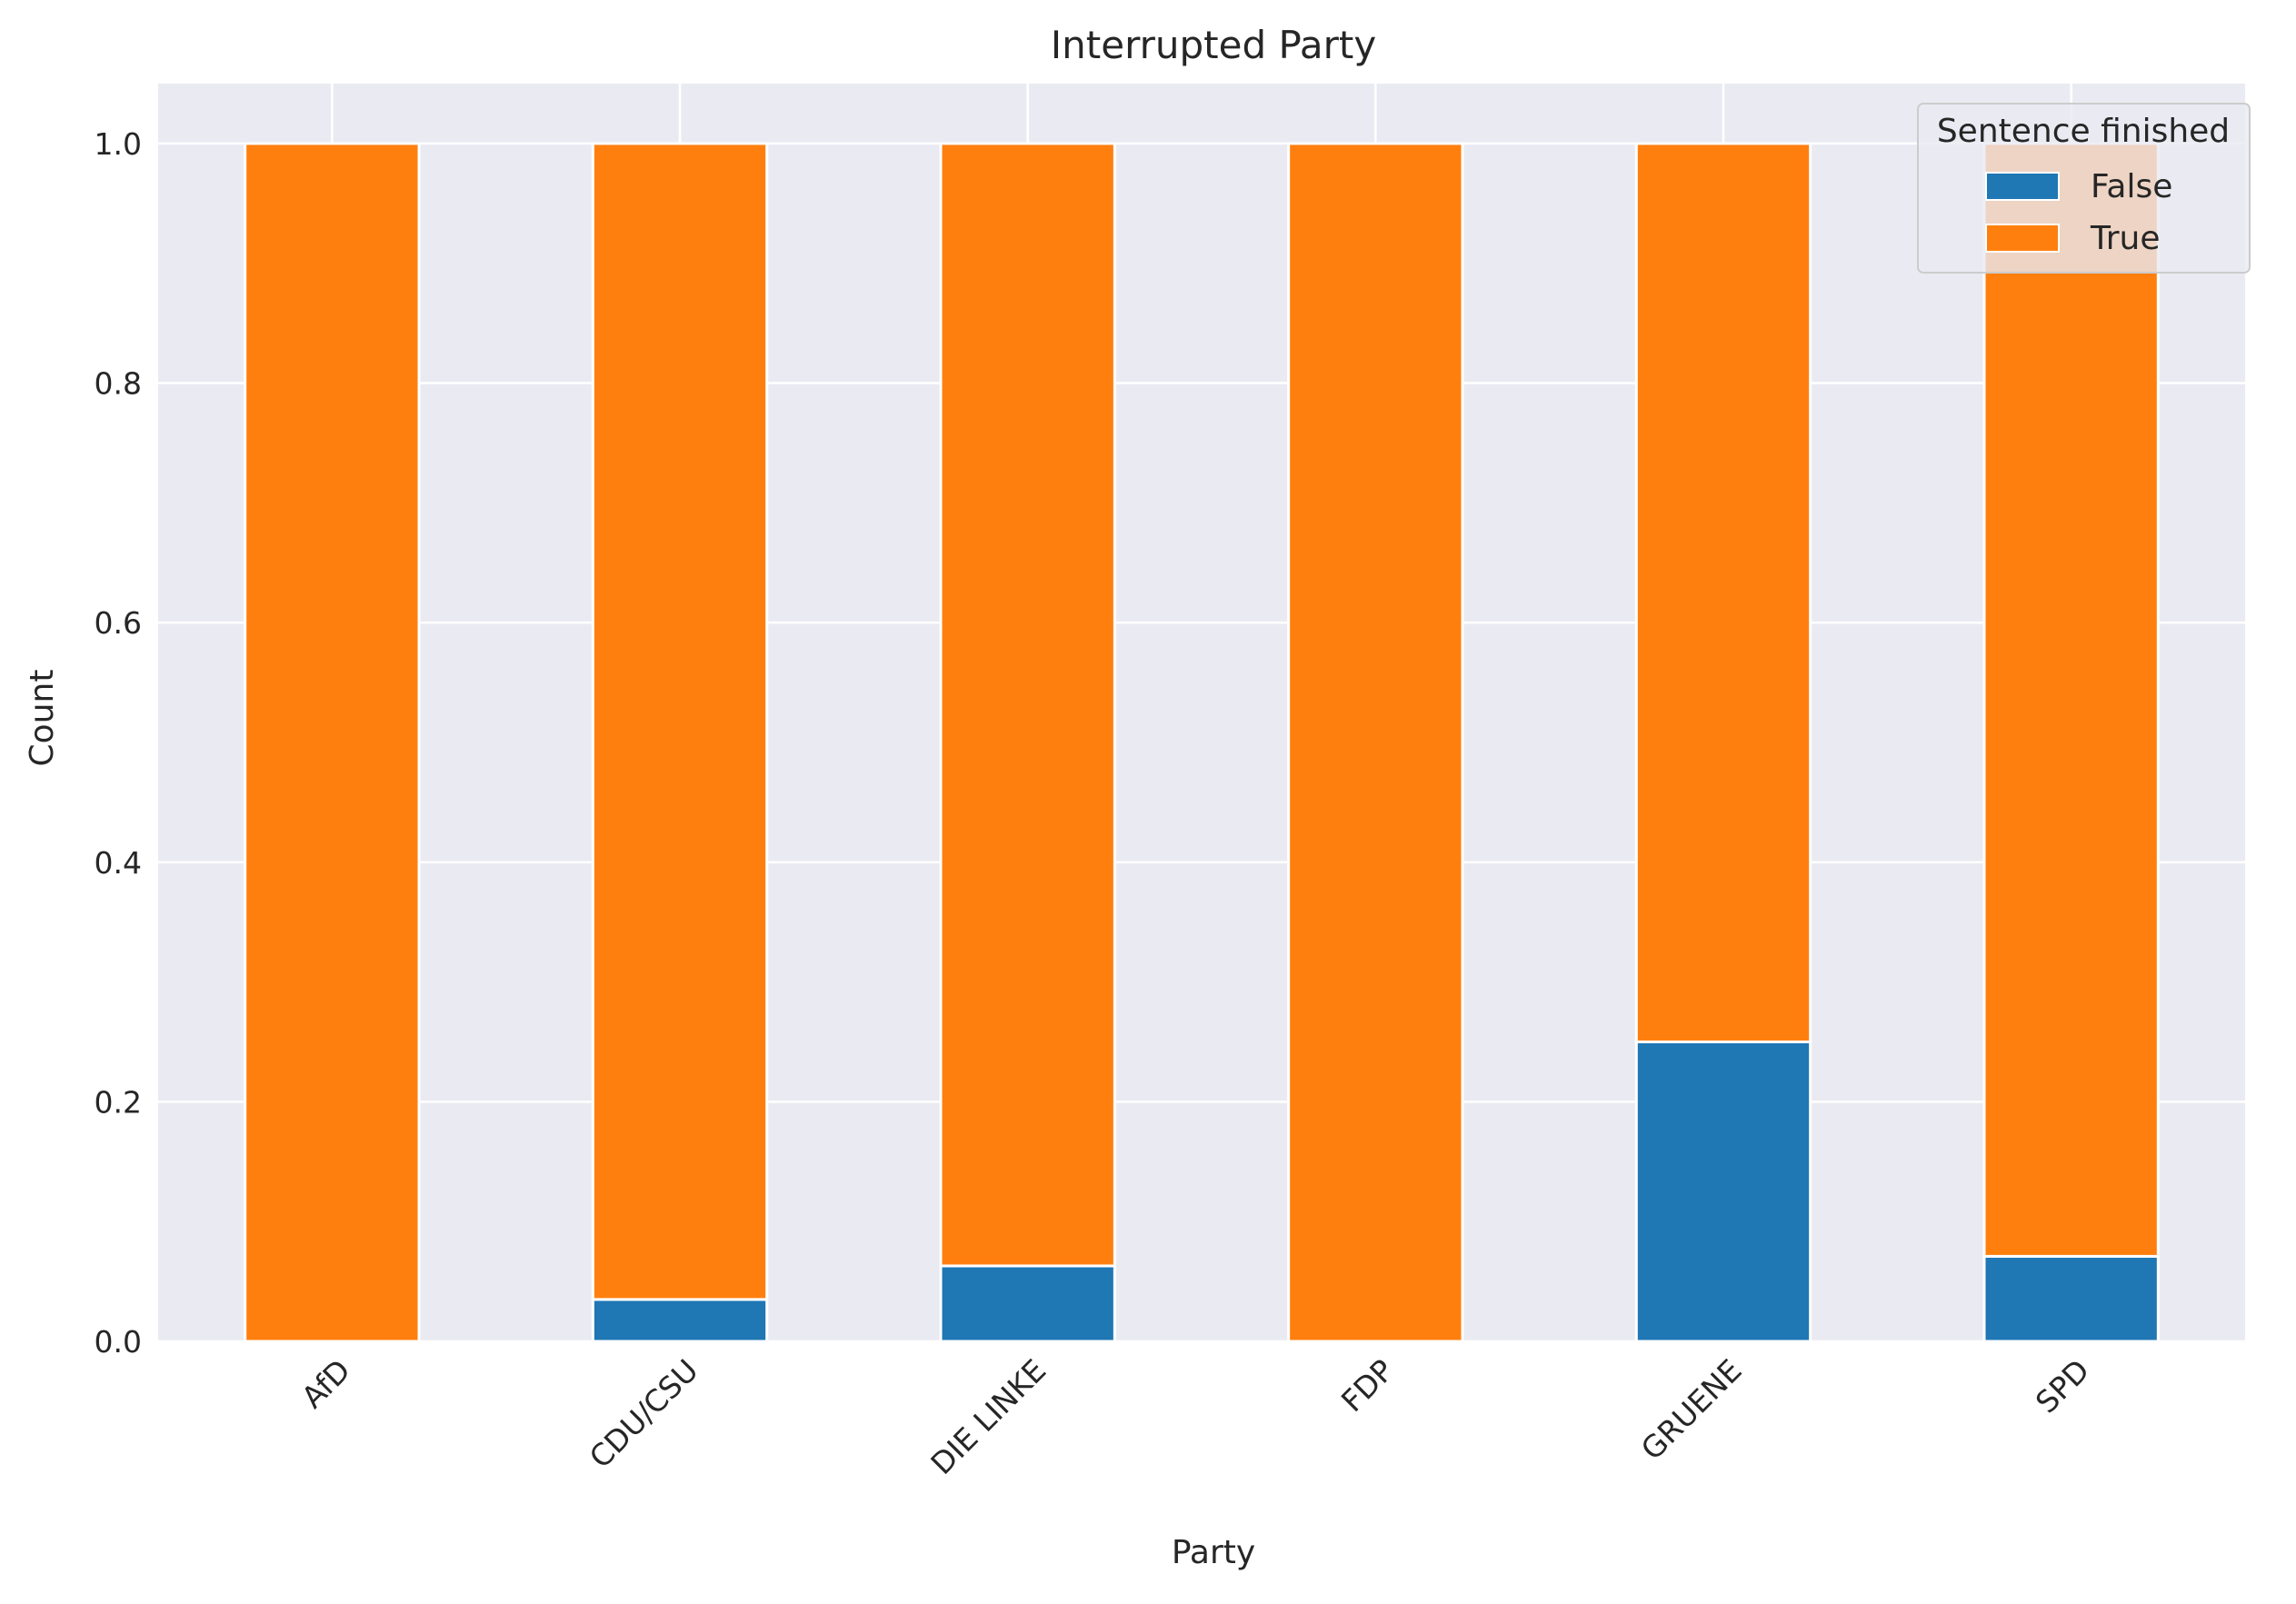  I want to click on legend-label-true: True, so click(2125, 238).